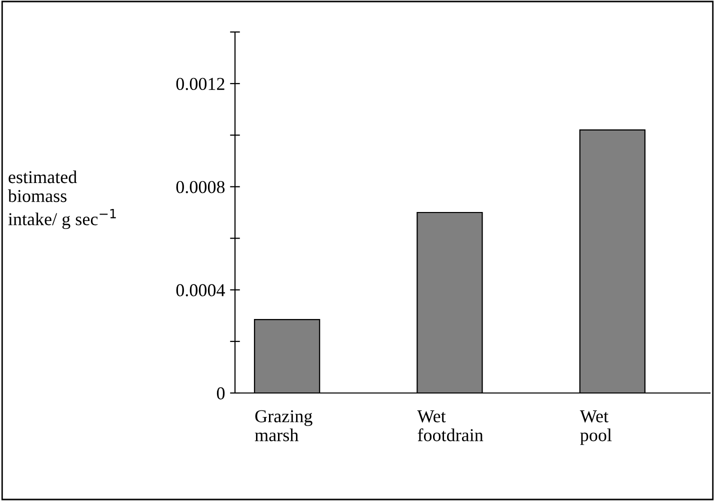  I want to click on y-tick-label: 0.0004, so click(200, 290).